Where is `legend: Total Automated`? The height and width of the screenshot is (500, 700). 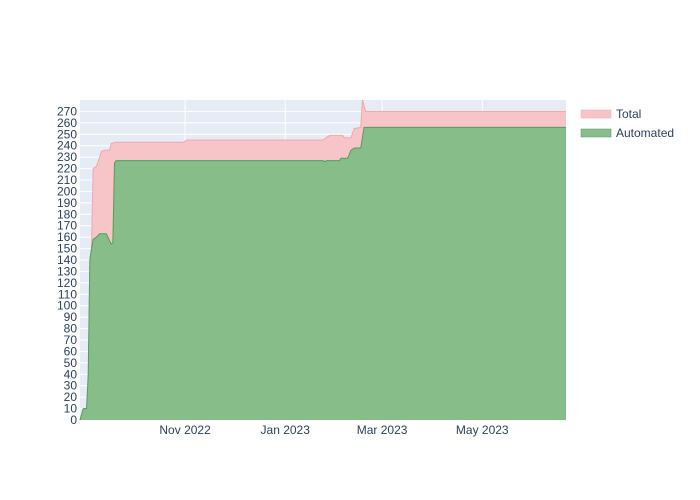 legend: Total Automated is located at coordinates (627, 123).